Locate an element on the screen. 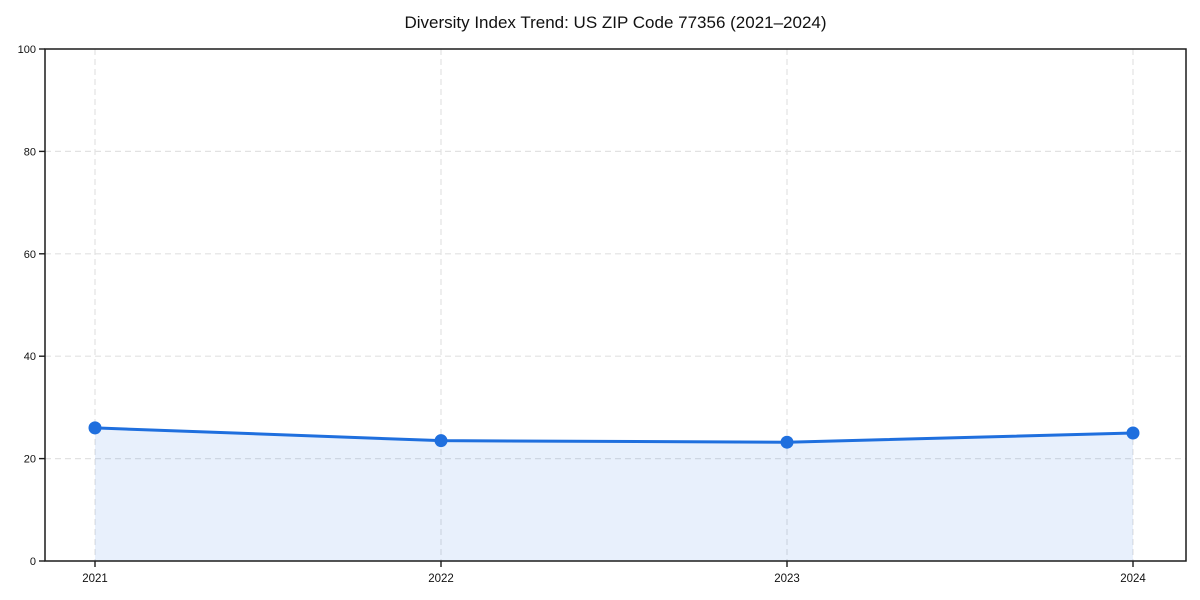 The width and height of the screenshot is (1200, 600). x-axis-tick-label: 2023 is located at coordinates (787, 579).